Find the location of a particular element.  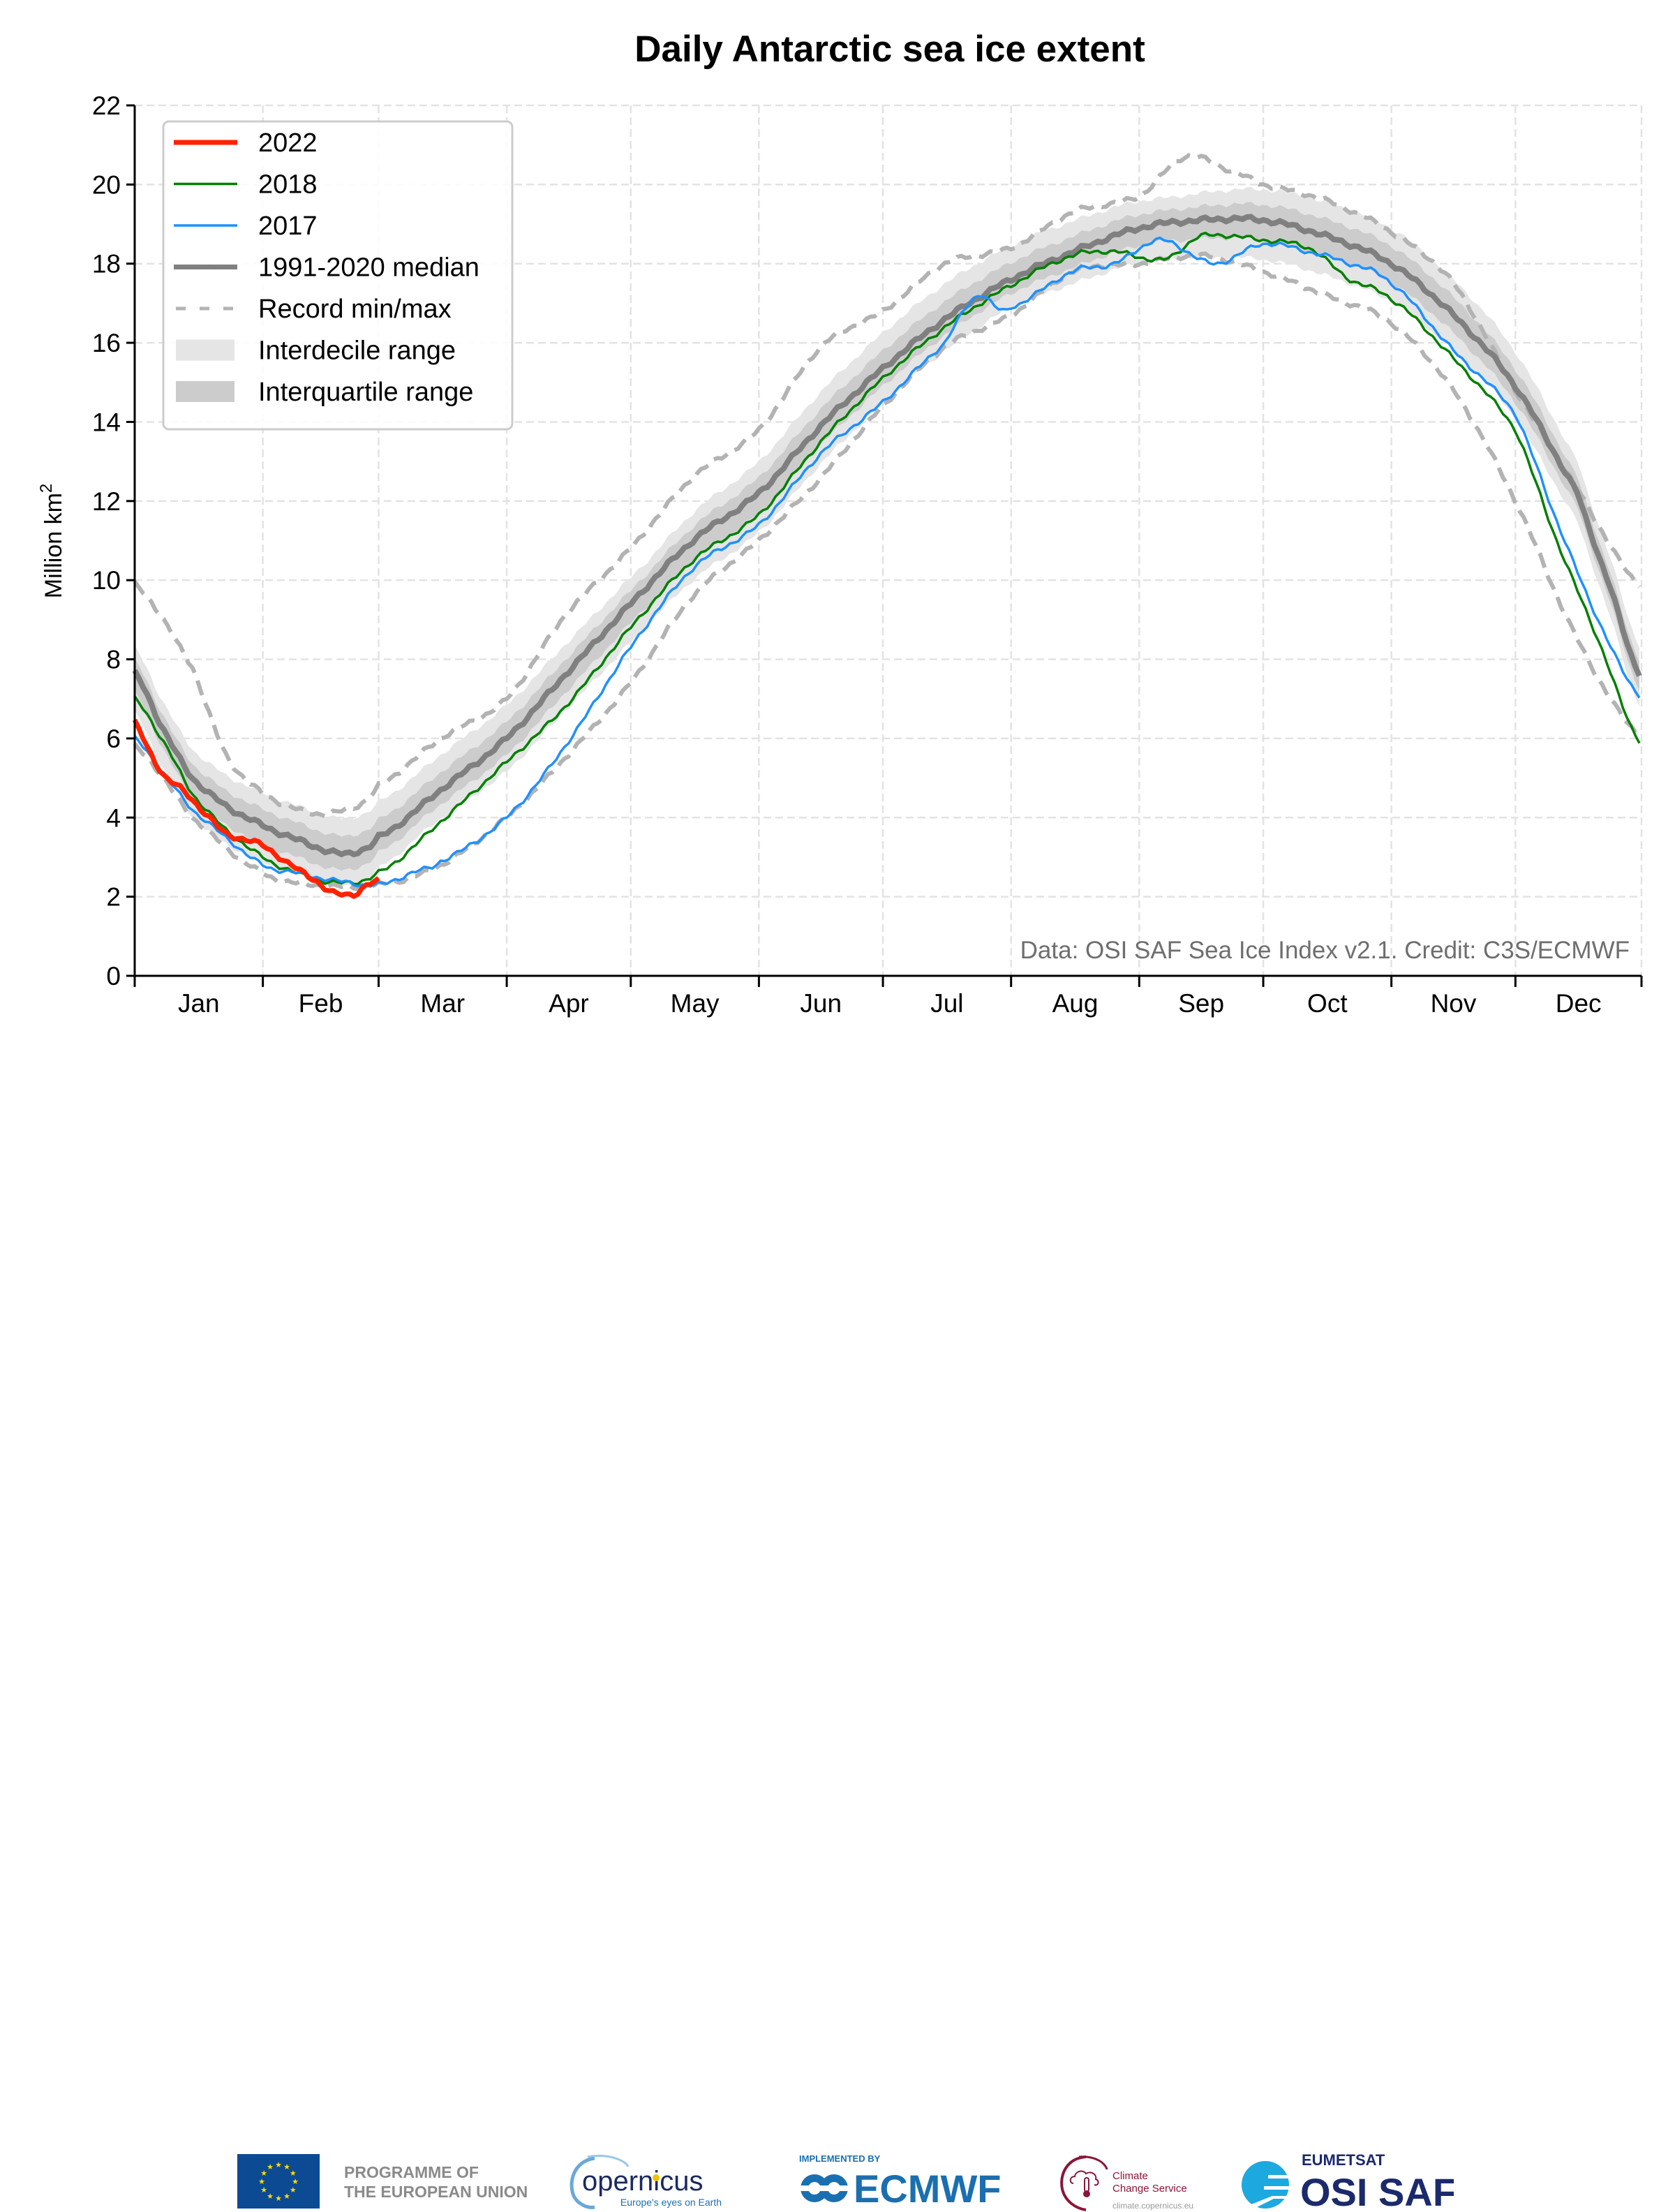

y-tick-label: 10 is located at coordinates (106, 580).